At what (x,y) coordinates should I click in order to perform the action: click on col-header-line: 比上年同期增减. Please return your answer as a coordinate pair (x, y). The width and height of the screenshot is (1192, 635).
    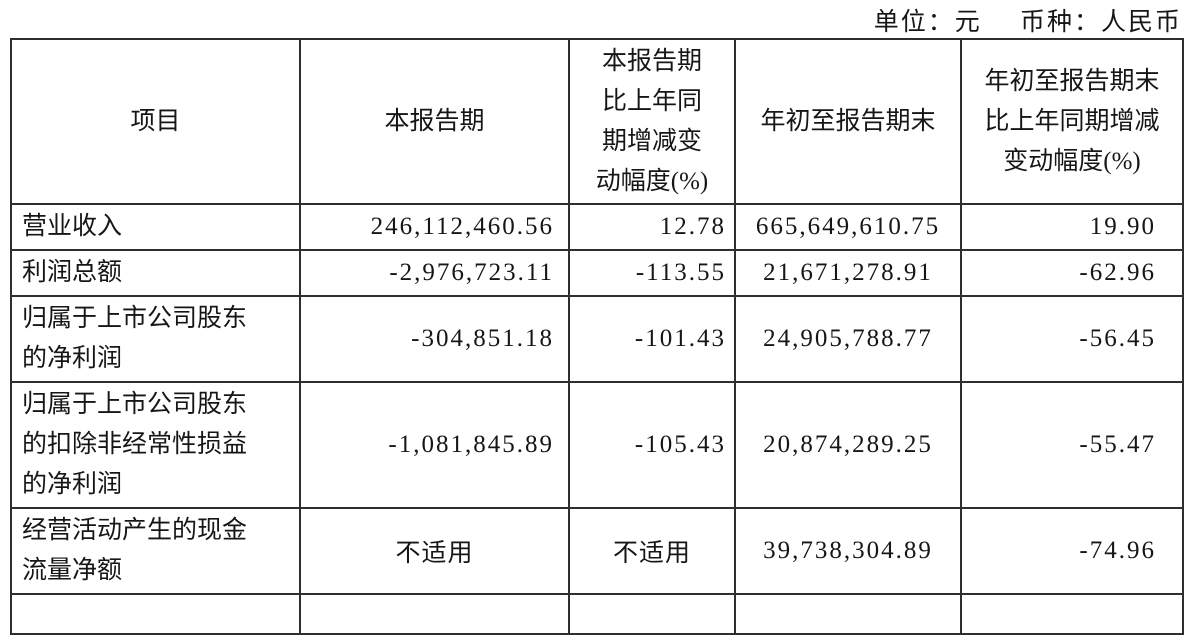
    Looking at the image, I should click on (1072, 121).